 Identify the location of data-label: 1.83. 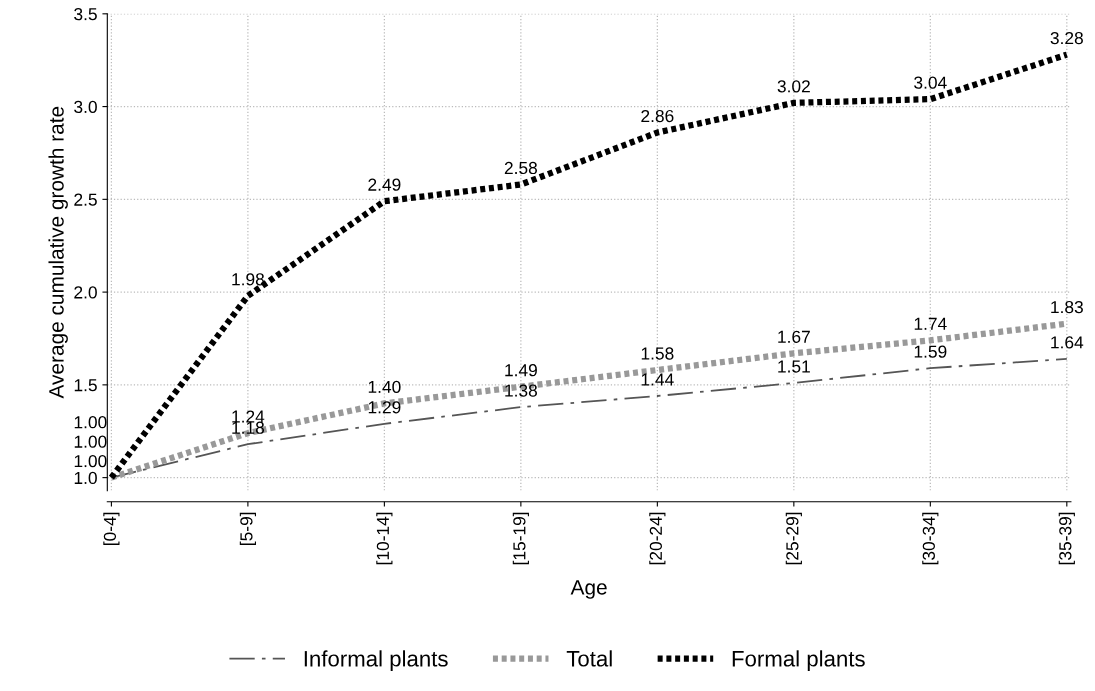
(1067, 307).